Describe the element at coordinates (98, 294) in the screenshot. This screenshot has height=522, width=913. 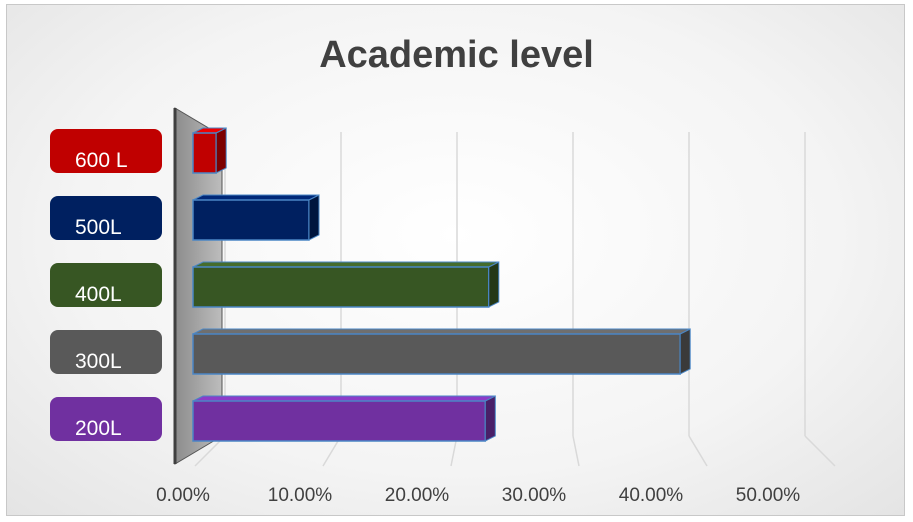
I see `category-label-text: 400L` at that location.